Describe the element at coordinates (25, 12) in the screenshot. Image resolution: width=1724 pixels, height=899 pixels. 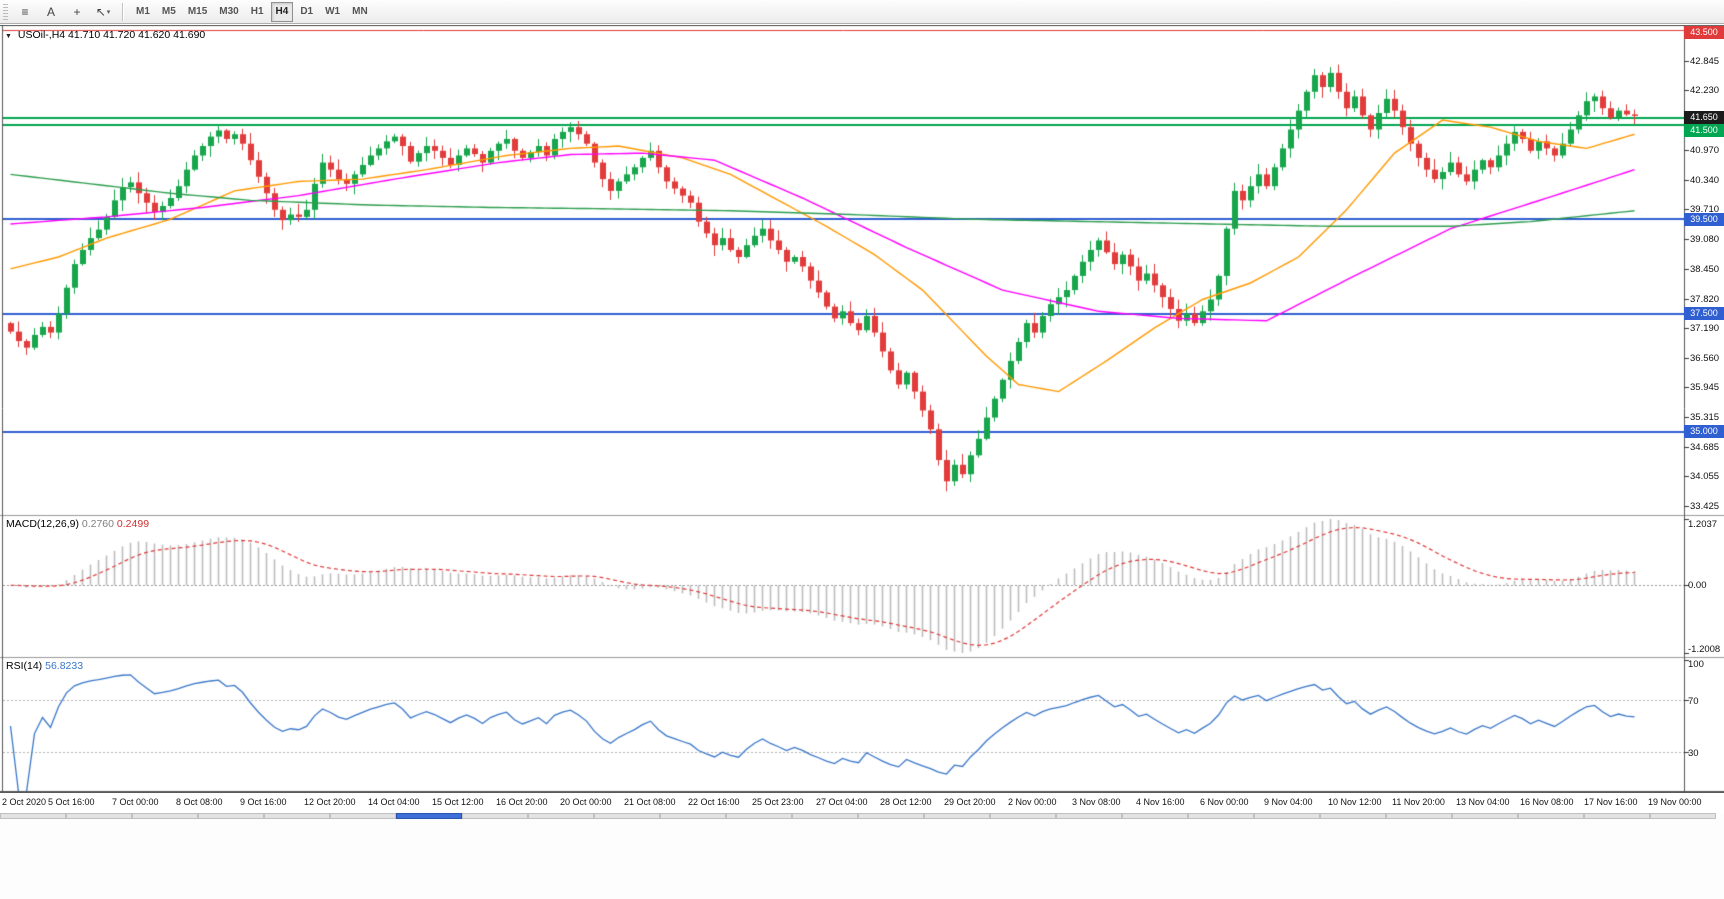
I see `chart-list-icon: ≡` at that location.